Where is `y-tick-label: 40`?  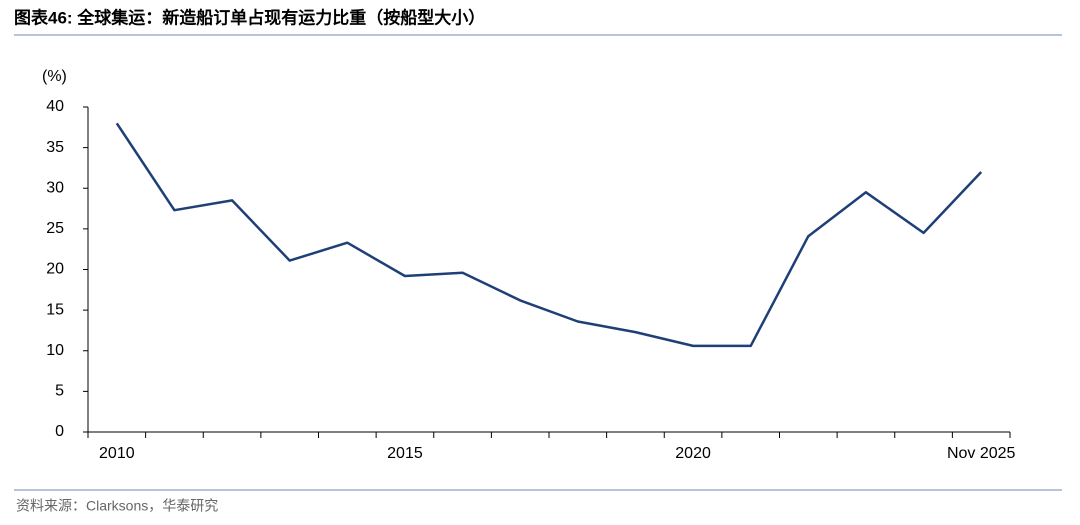 y-tick-label: 40 is located at coordinates (55, 106).